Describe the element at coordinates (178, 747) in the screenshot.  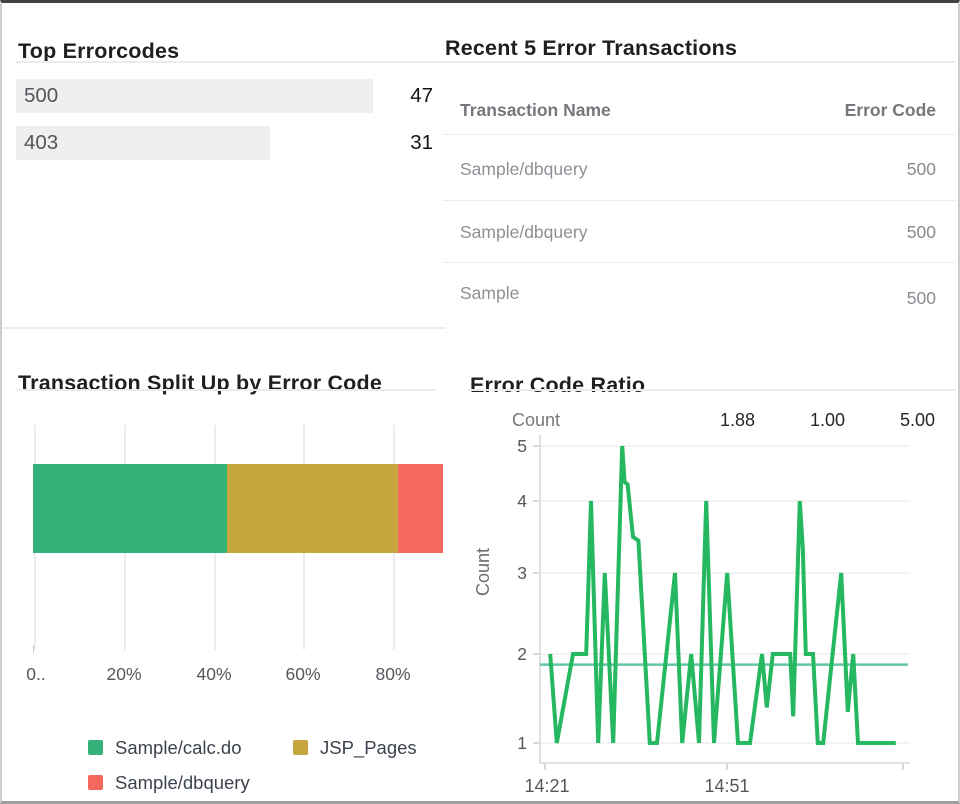
I see `legend-label: Sample/calc.do` at that location.